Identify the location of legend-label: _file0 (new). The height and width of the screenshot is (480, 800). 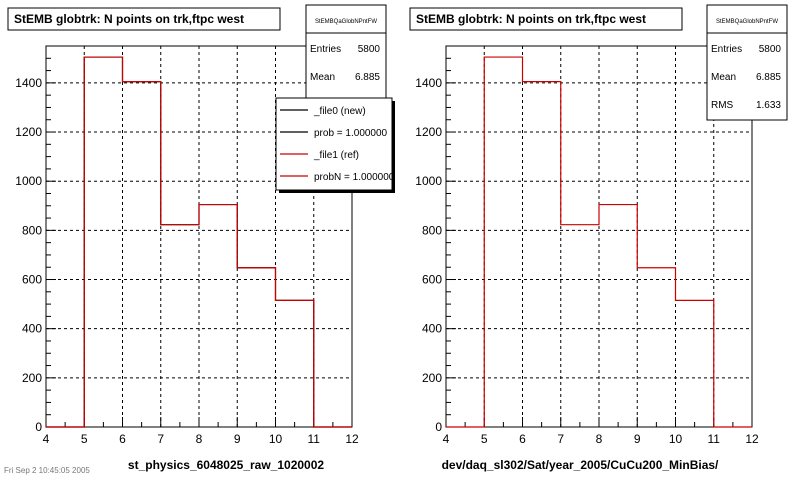
(339, 111).